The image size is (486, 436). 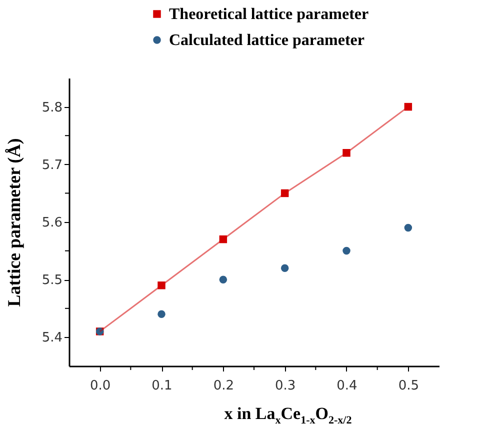 I want to click on legend-label: Theoretical lattice parameter, so click(x=269, y=14).